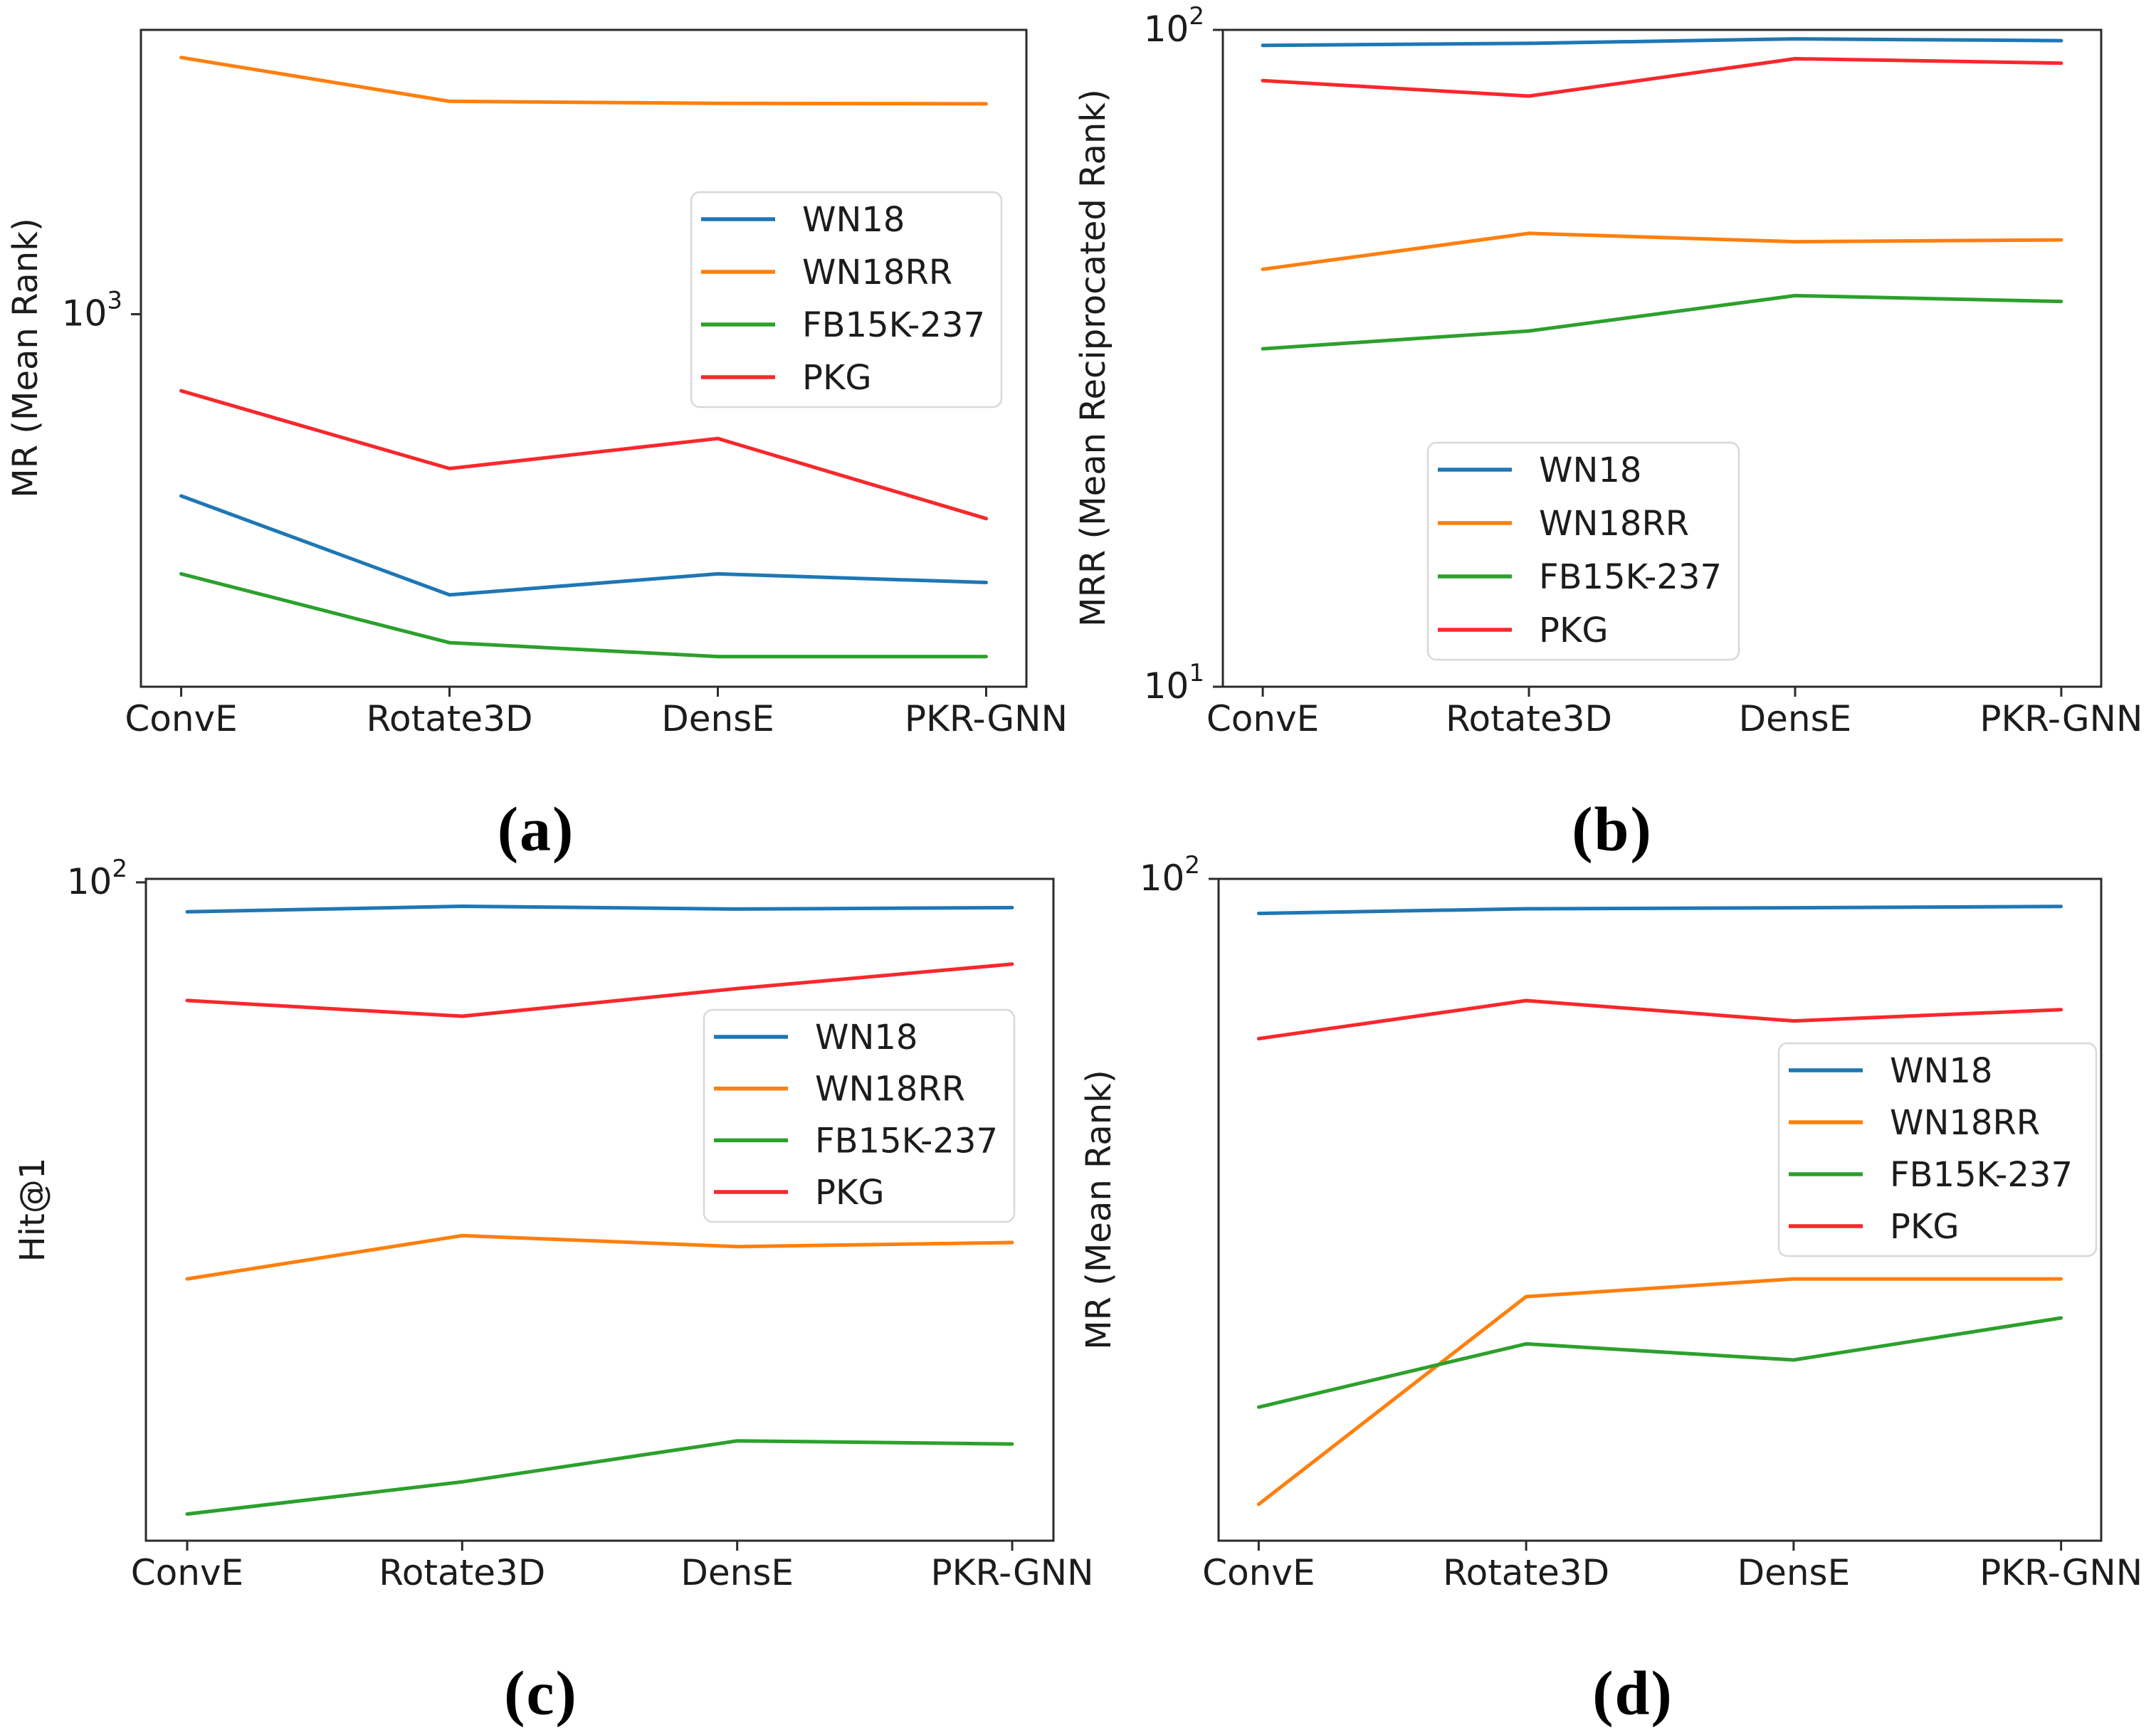 The width and height of the screenshot is (2156, 1730). What do you see at coordinates (92, 310) in the screenshot?
I see `y-tick-label: 10³` at bounding box center [92, 310].